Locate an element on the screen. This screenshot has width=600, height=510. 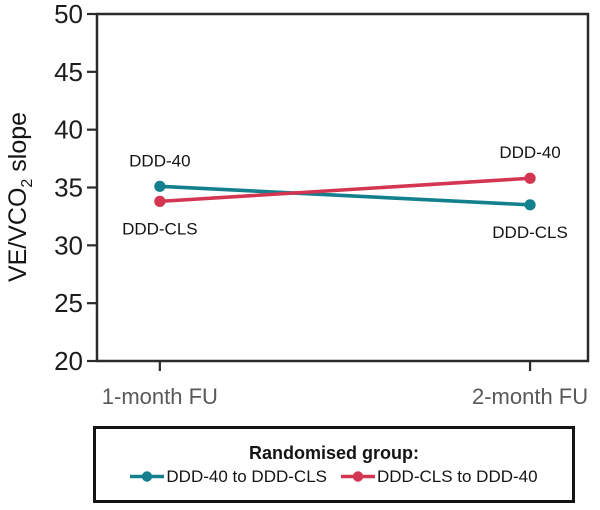
y-tick-label: 30 is located at coordinates (68, 245).